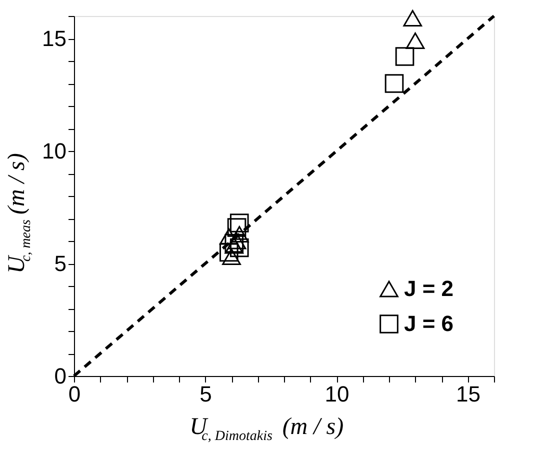 The height and width of the screenshot is (452, 541). What do you see at coordinates (19, 213) in the screenshot?
I see `y-axis-title: Uc, meas (m / s)` at bounding box center [19, 213].